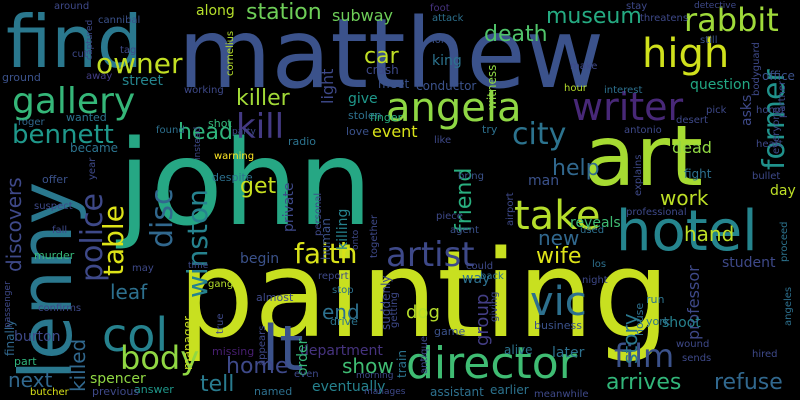 The height and width of the screenshot is (400, 800). I want to click on cloud-word: interest, so click(623, 90).